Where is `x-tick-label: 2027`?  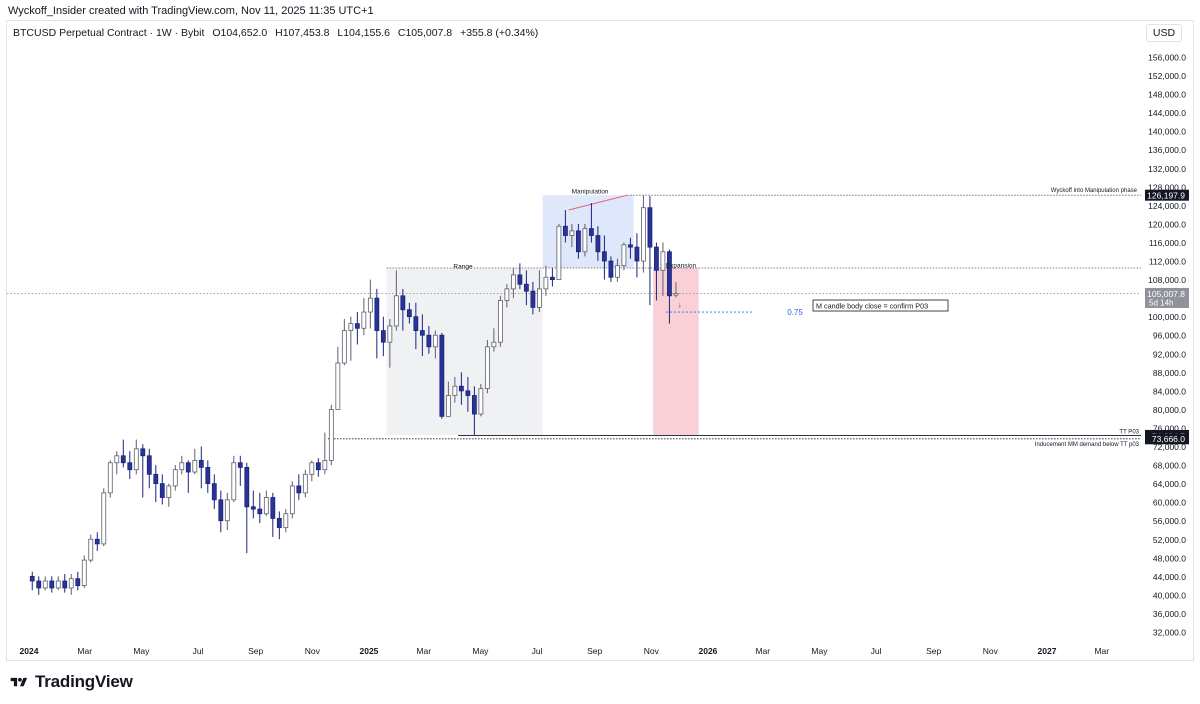 x-tick-label: 2027 is located at coordinates (1047, 651).